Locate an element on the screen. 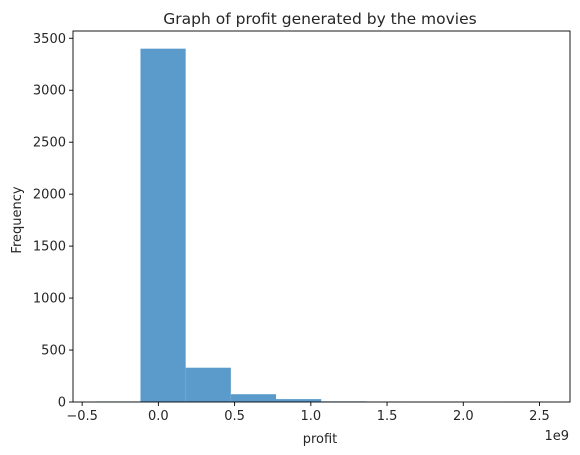  x-tick-label: 2.5 is located at coordinates (539, 416).